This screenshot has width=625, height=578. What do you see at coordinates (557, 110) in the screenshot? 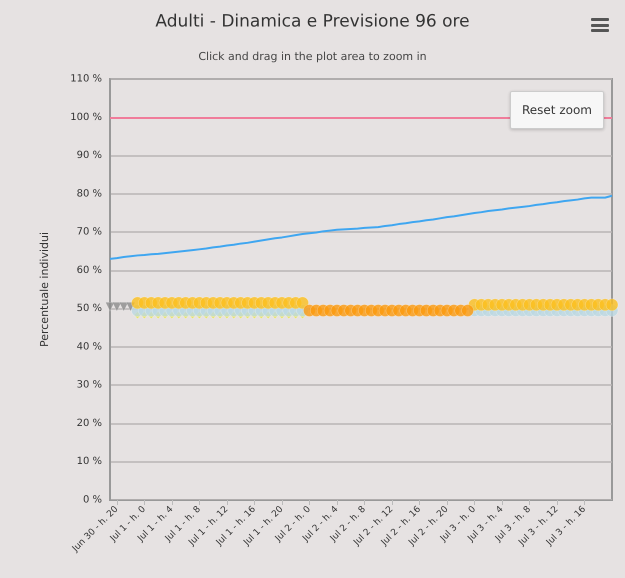
I see `reset-zoom-button: Reset zoom` at bounding box center [557, 110].